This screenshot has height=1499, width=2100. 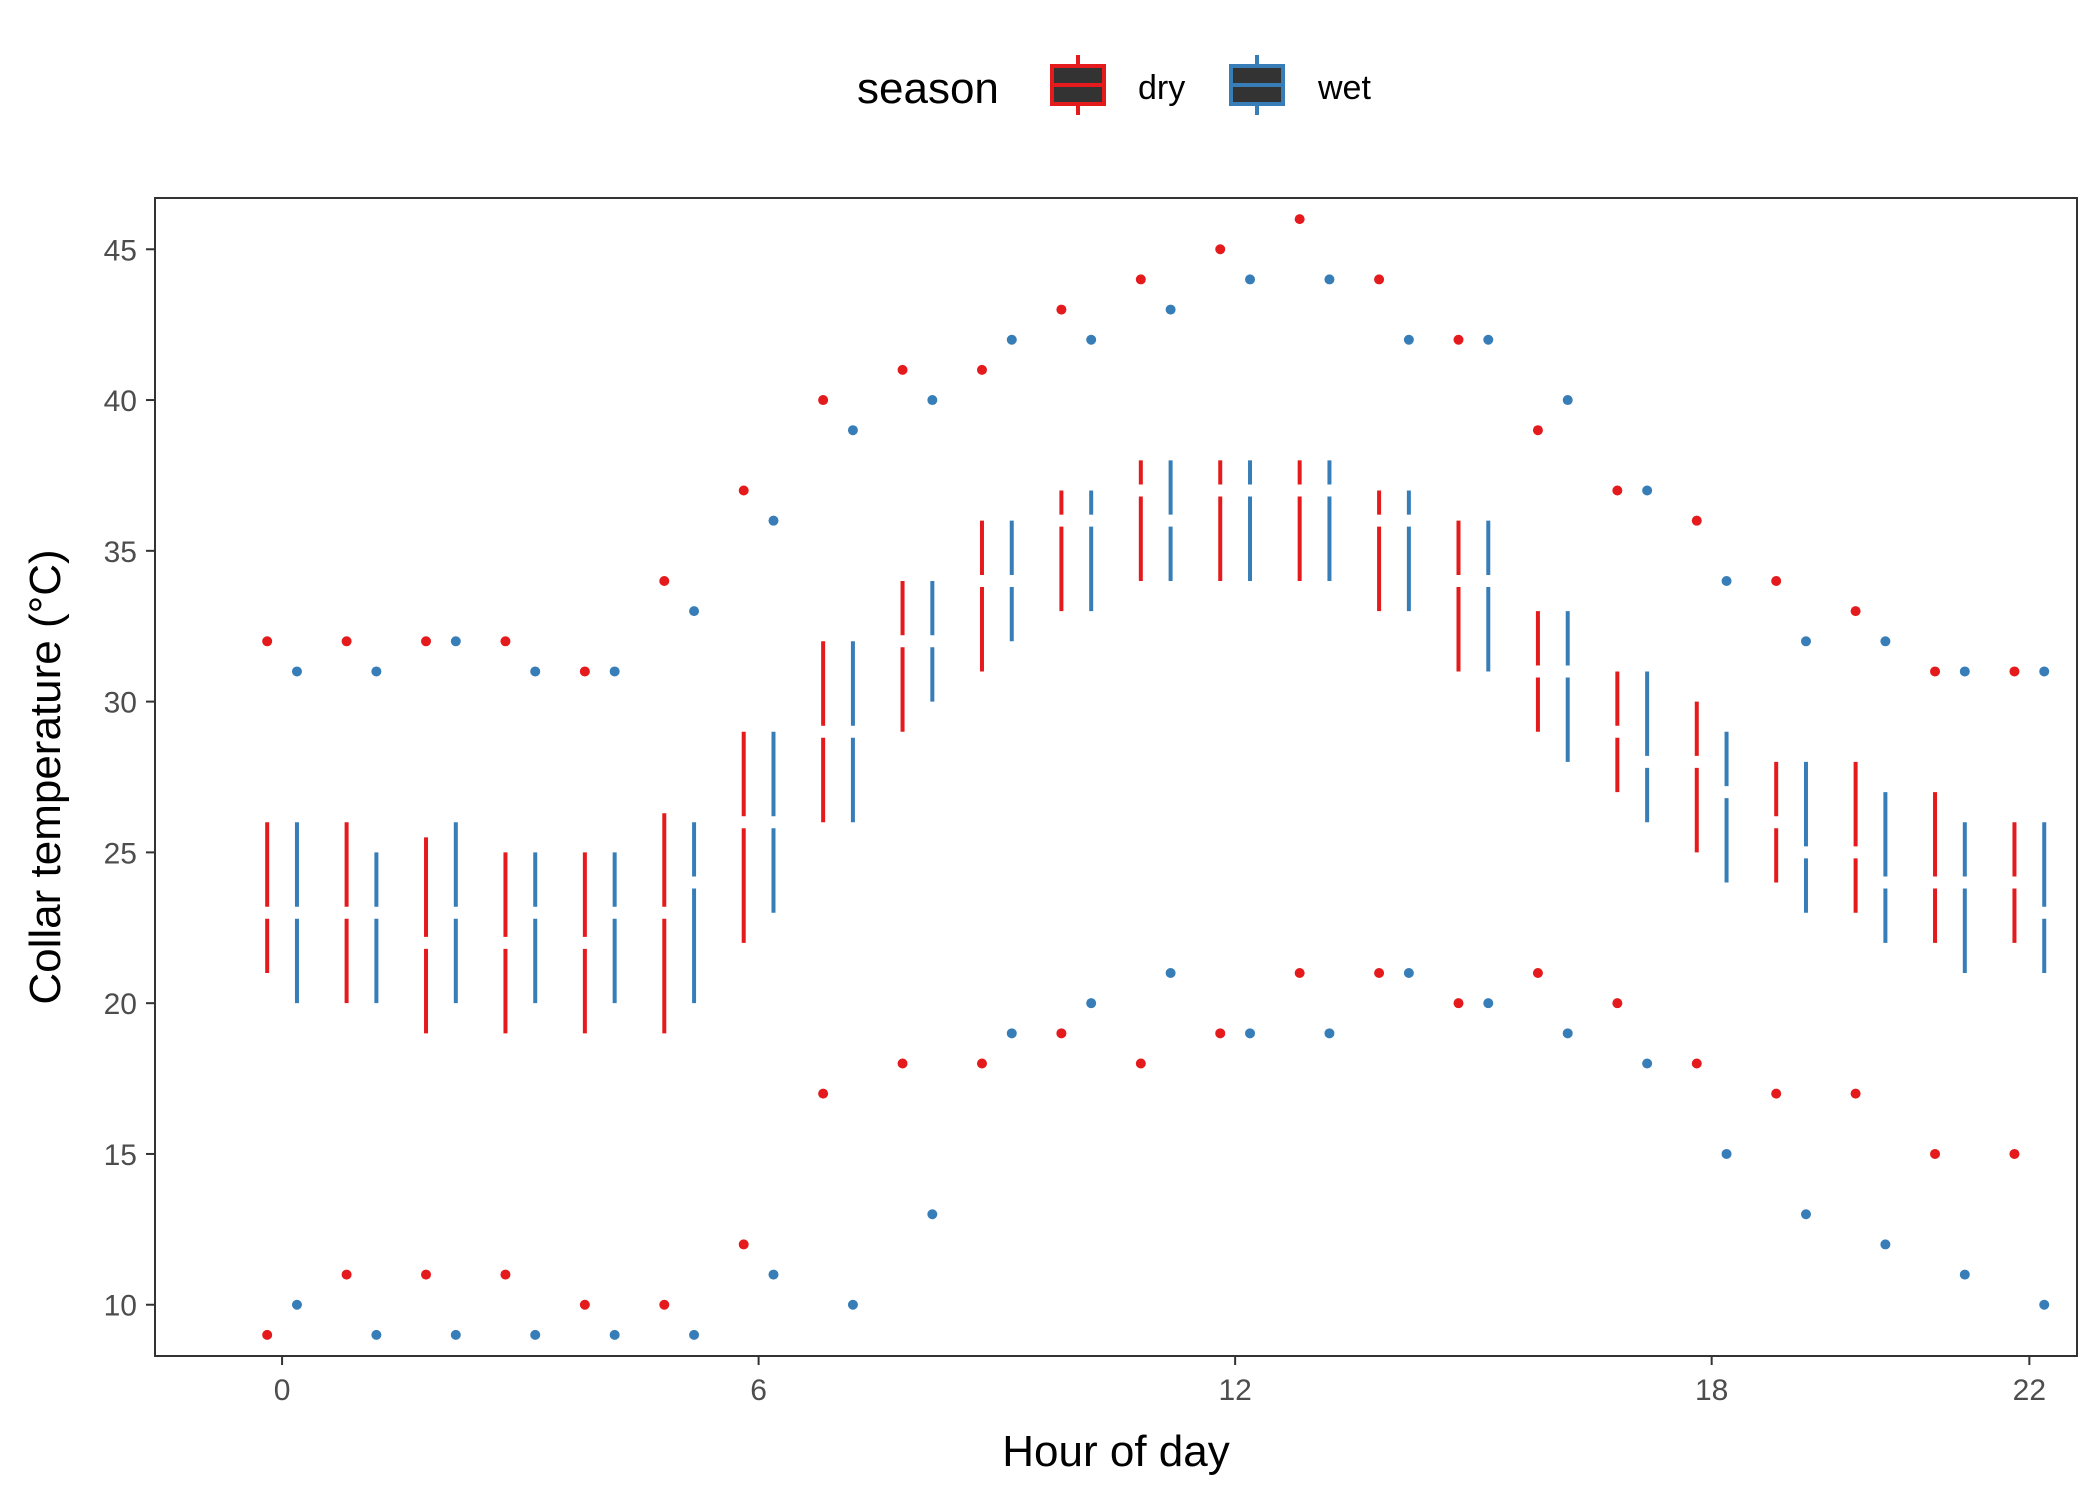 What do you see at coordinates (1078, 85) in the screenshot?
I see `legend-key-dry` at bounding box center [1078, 85].